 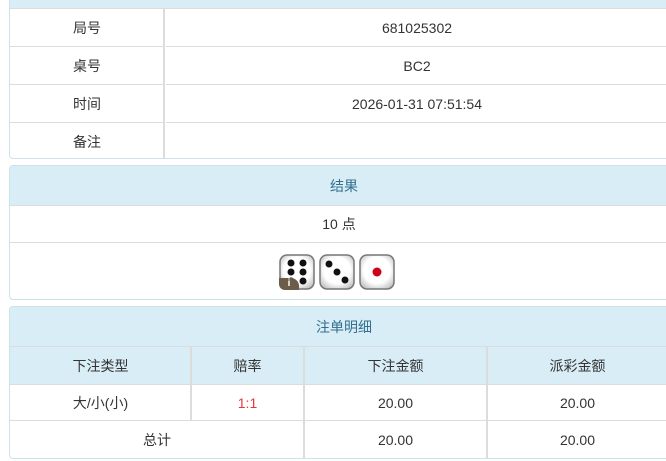 What do you see at coordinates (576, 403) in the screenshot?
I see `row-payout: 20.00` at bounding box center [576, 403].